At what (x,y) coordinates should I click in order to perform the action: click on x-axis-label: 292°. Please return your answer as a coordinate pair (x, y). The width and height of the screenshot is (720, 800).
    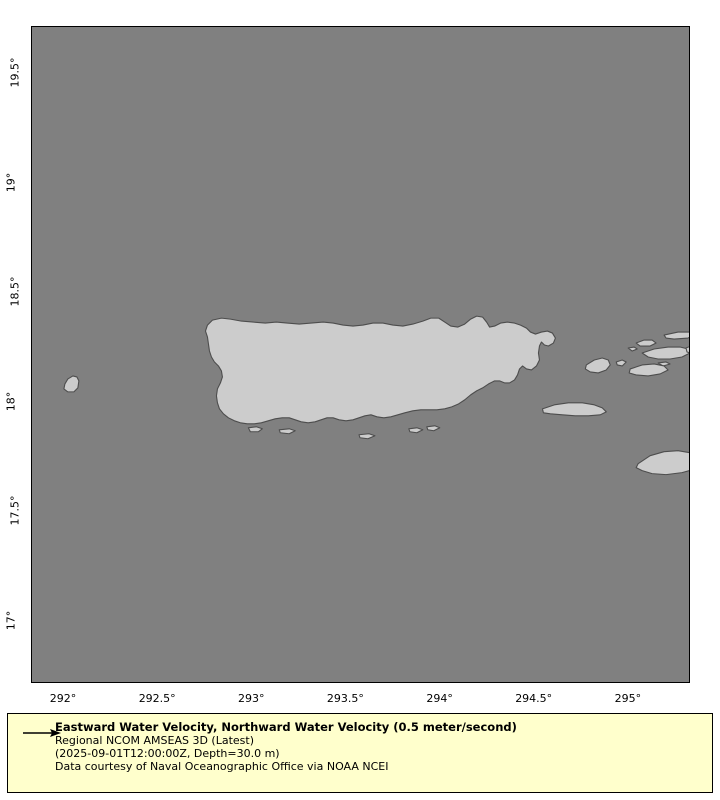
    Looking at the image, I should click on (63, 698).